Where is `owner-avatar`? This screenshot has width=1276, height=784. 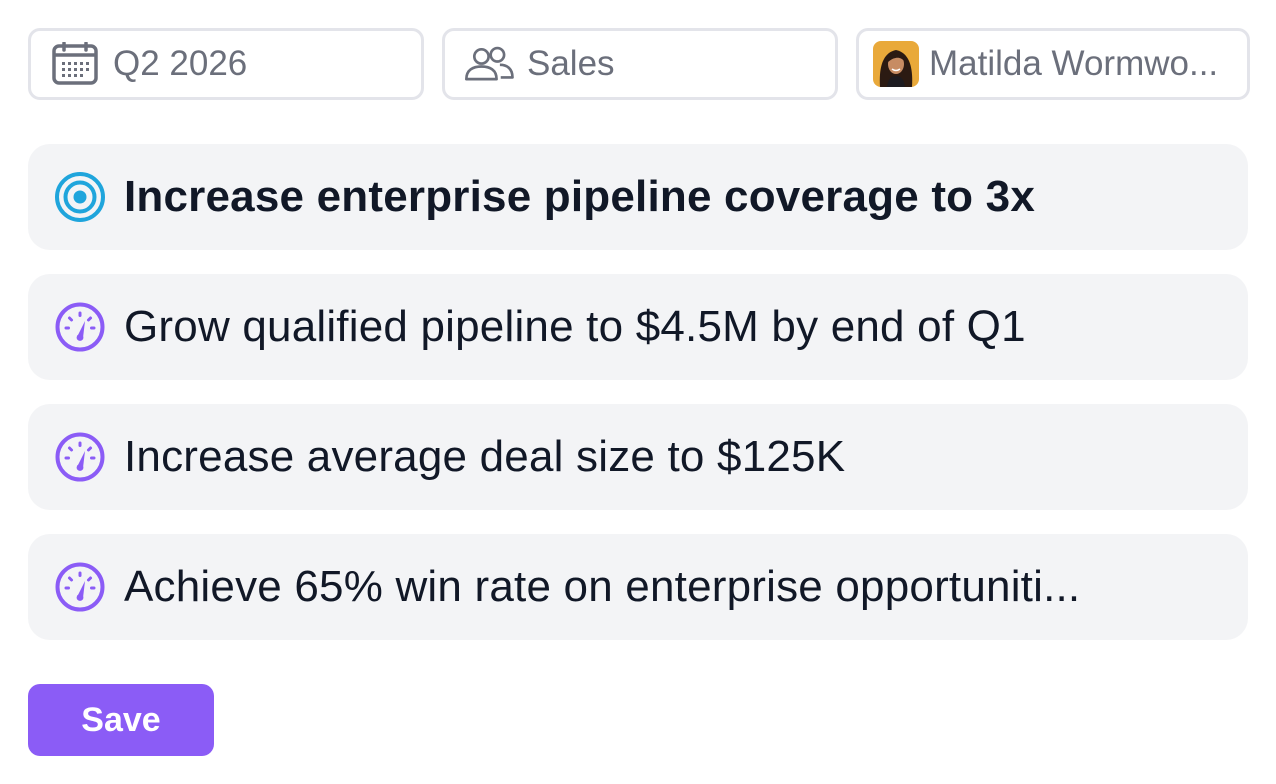 owner-avatar is located at coordinates (896, 64).